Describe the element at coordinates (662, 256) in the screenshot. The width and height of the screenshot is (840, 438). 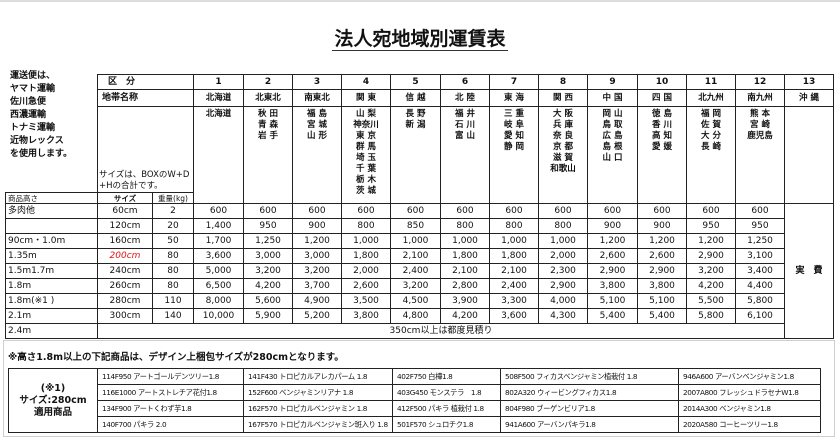
I see `price-cell: 2,600` at that location.